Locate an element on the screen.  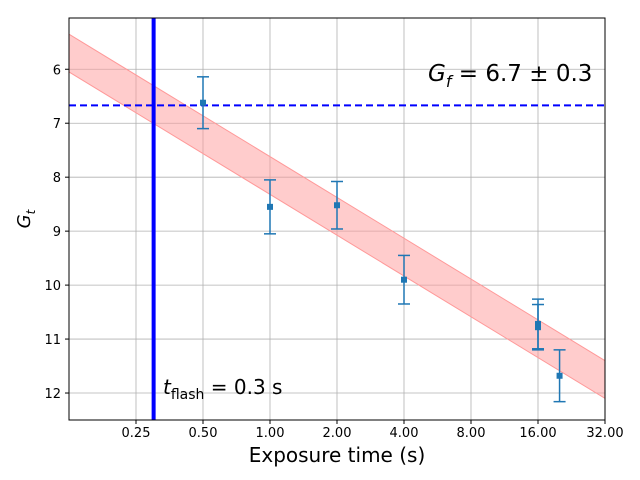
x-tick-label: 8.00 is located at coordinates (471, 433).